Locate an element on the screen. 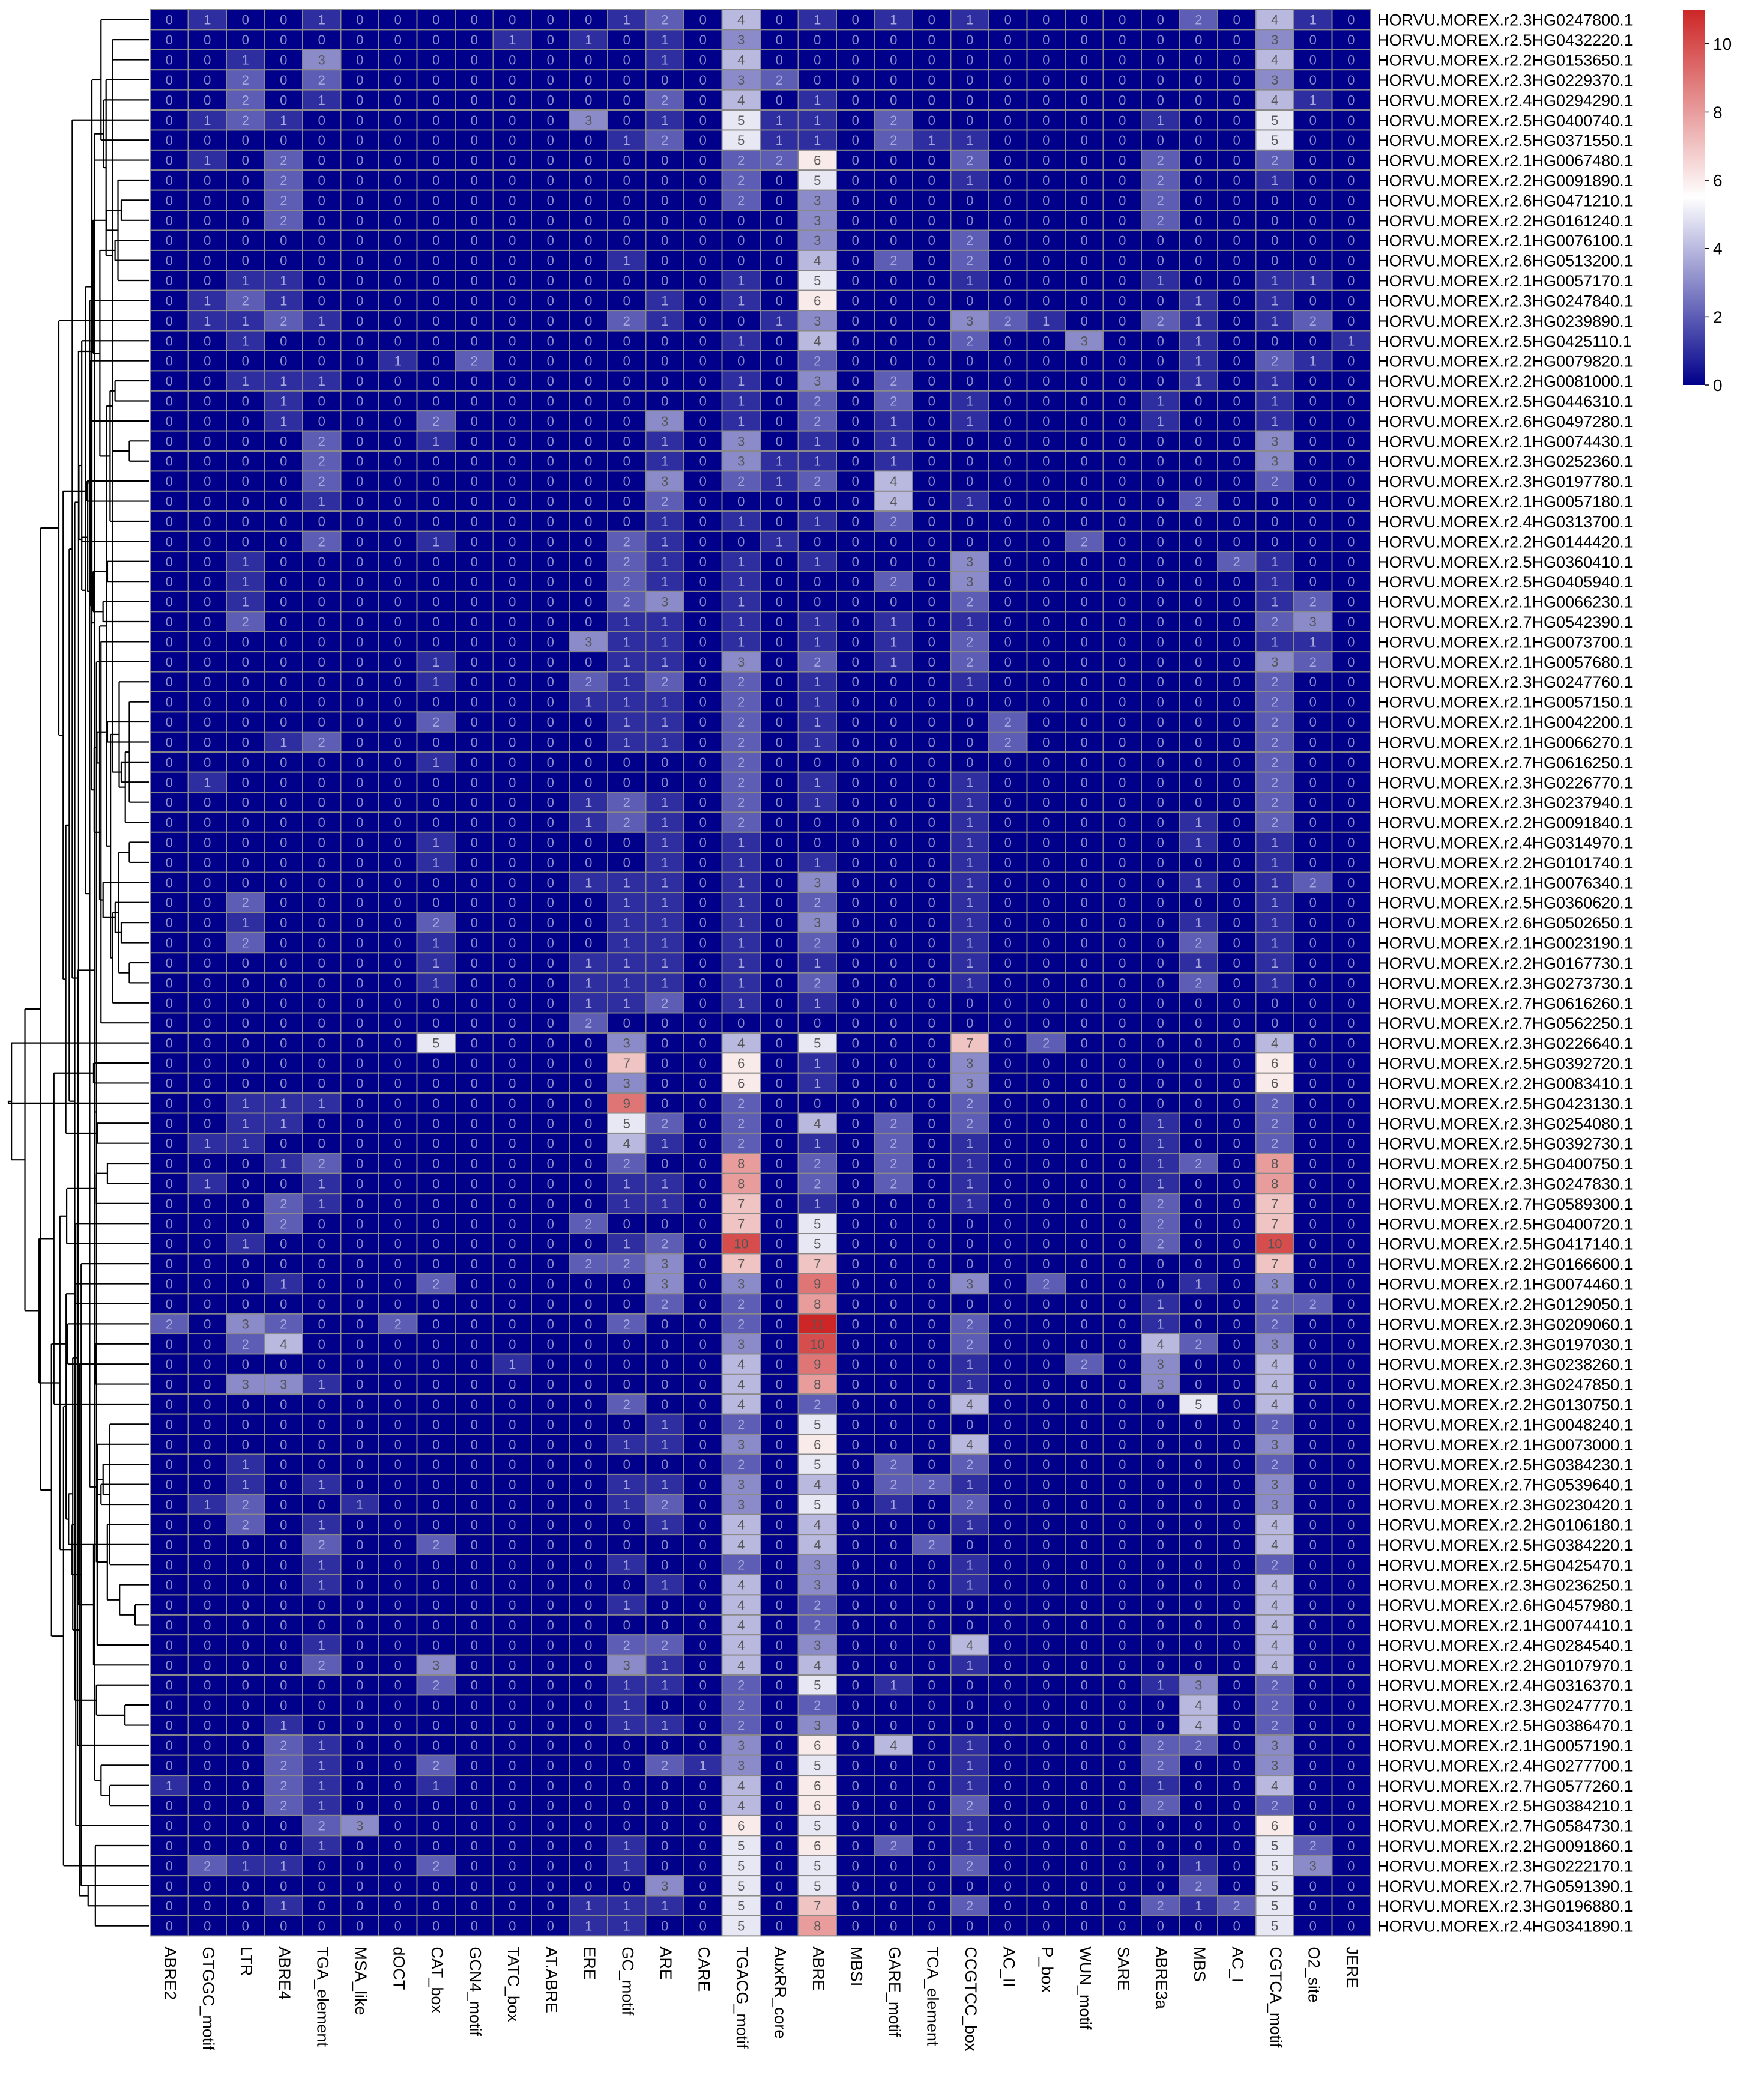 This screenshot has width=1764, height=2087. cell-value-label: 11 is located at coordinates (817, 1323).